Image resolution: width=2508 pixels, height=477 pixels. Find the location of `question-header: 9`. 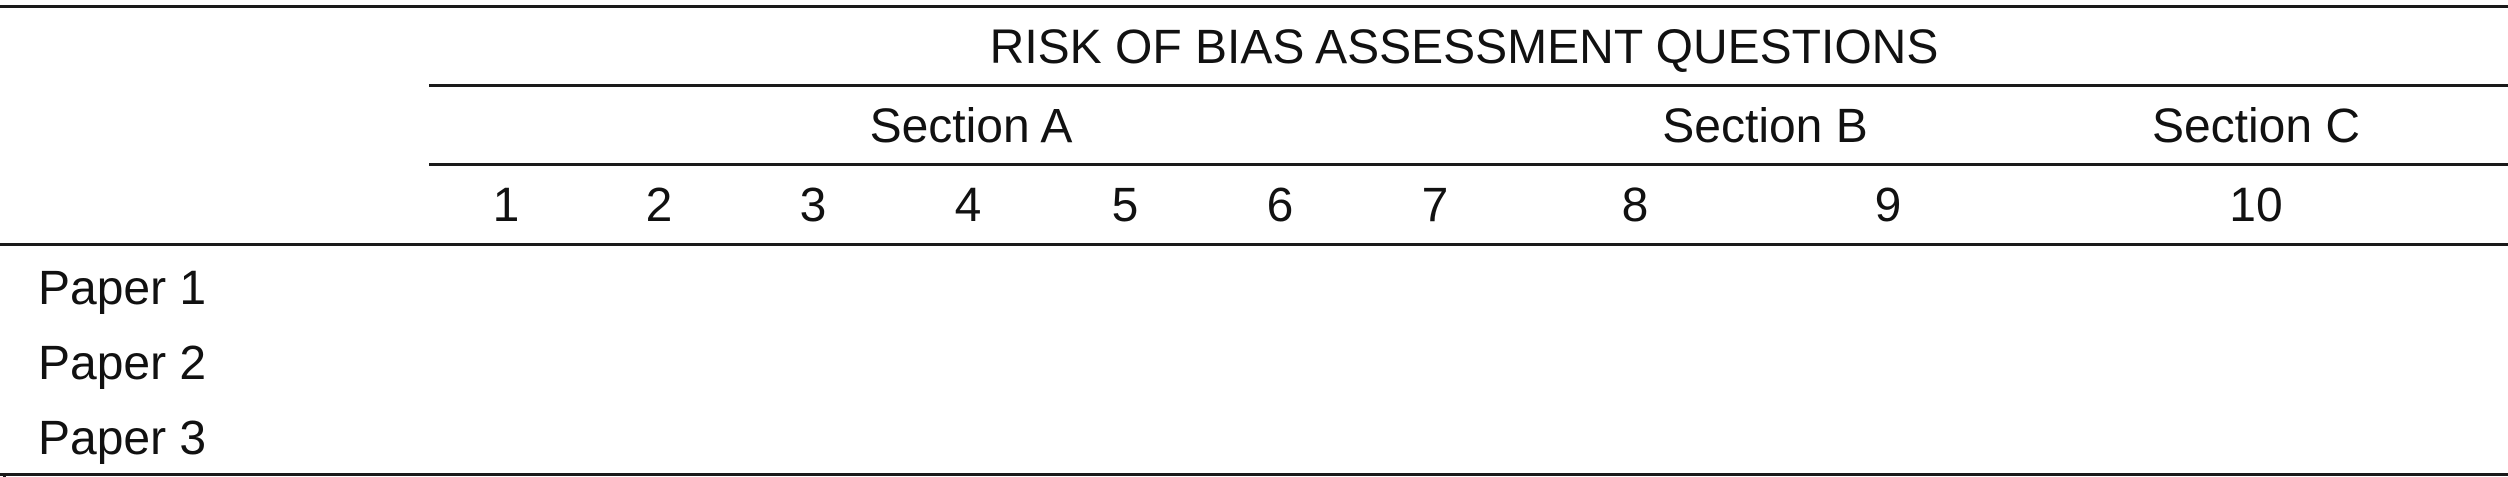

question-header: 9 is located at coordinates (1888, 205).